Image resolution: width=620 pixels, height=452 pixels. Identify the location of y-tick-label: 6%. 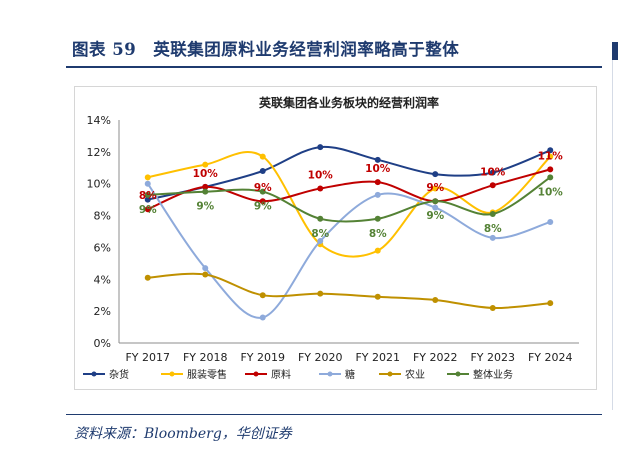
(102, 247).